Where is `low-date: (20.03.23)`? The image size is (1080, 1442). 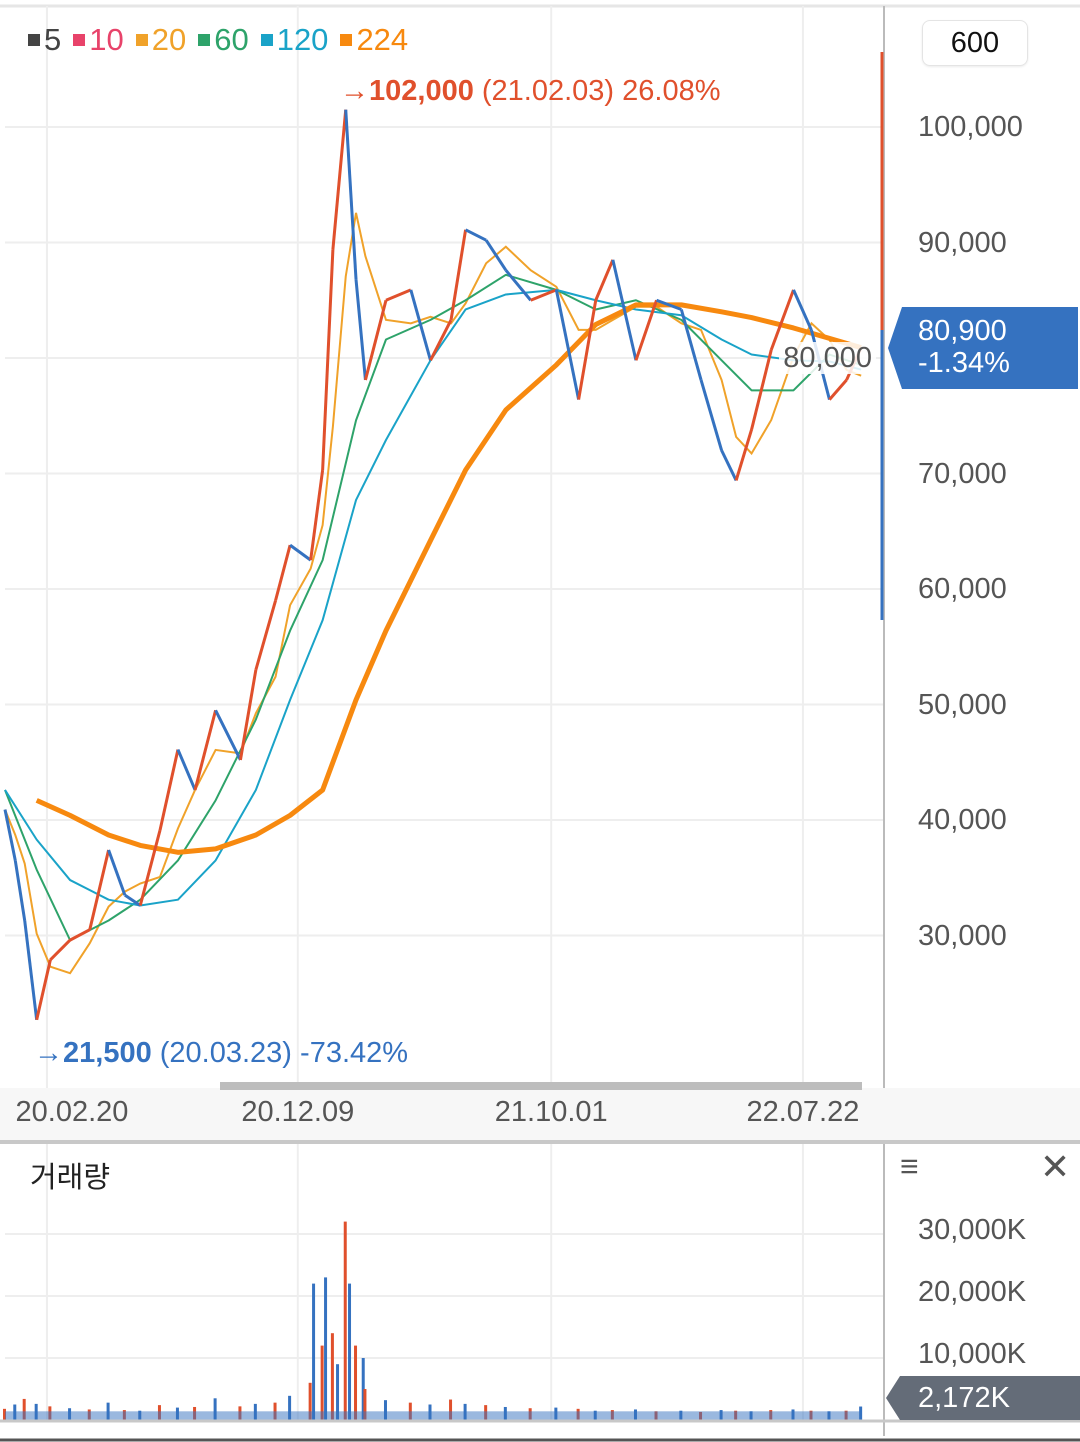 low-date: (20.03.23) is located at coordinates (225, 1053).